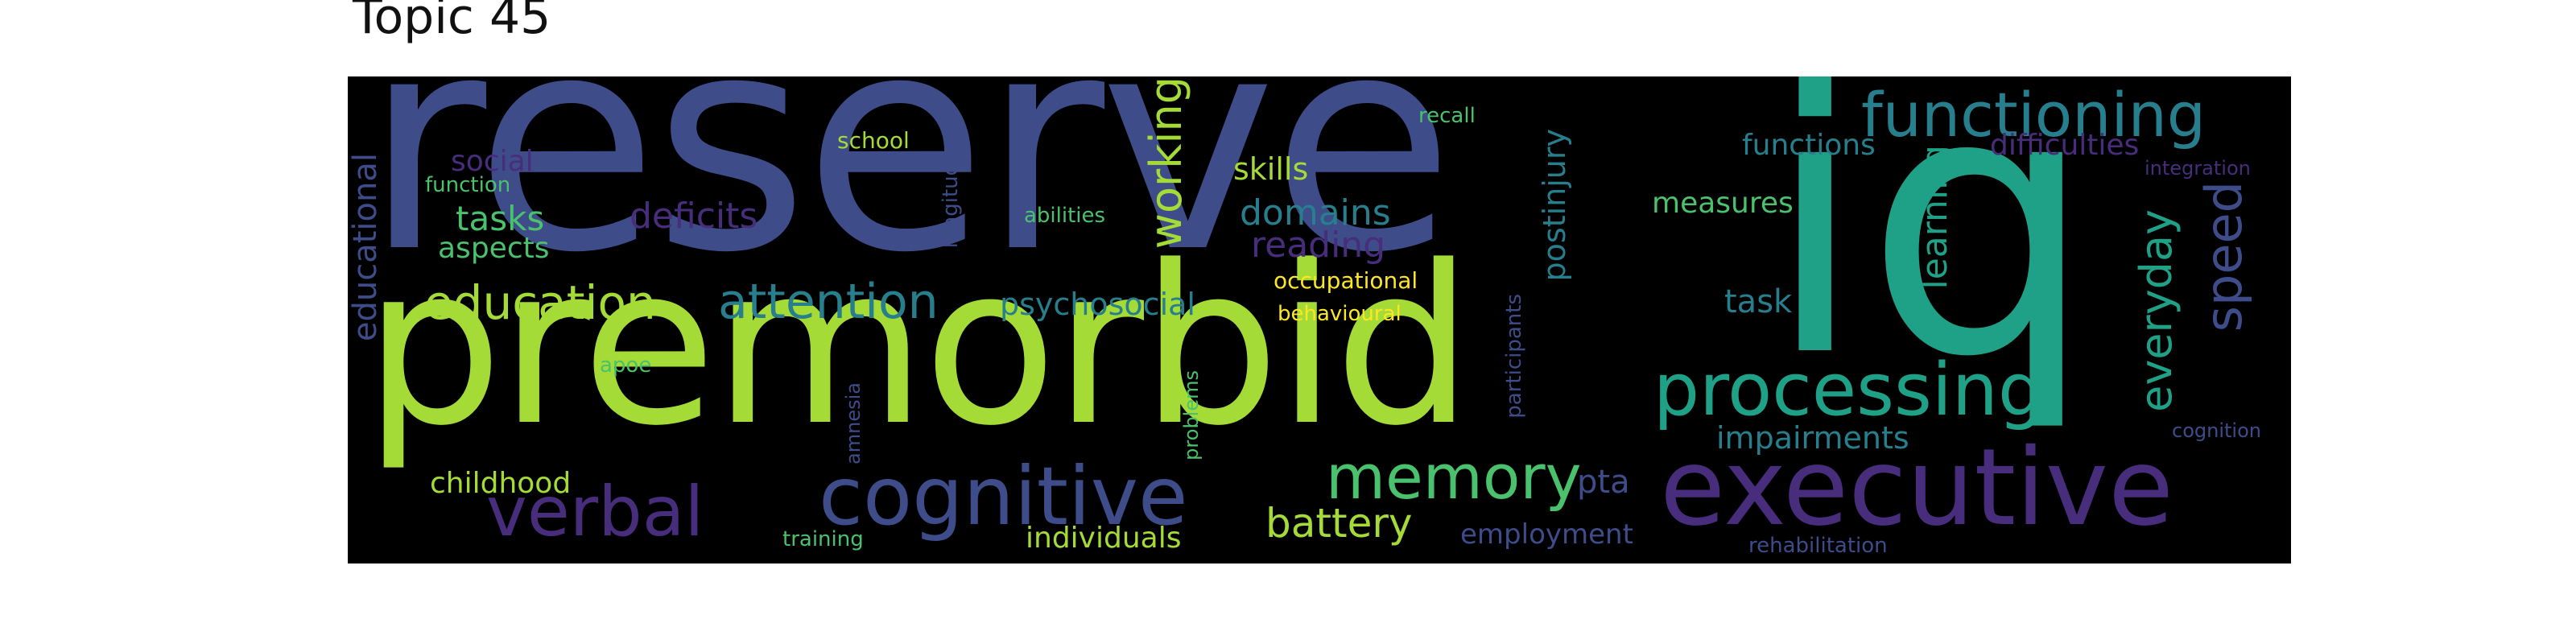  Describe the element at coordinates (1849, 390) in the screenshot. I see `word-processing: processing` at that location.